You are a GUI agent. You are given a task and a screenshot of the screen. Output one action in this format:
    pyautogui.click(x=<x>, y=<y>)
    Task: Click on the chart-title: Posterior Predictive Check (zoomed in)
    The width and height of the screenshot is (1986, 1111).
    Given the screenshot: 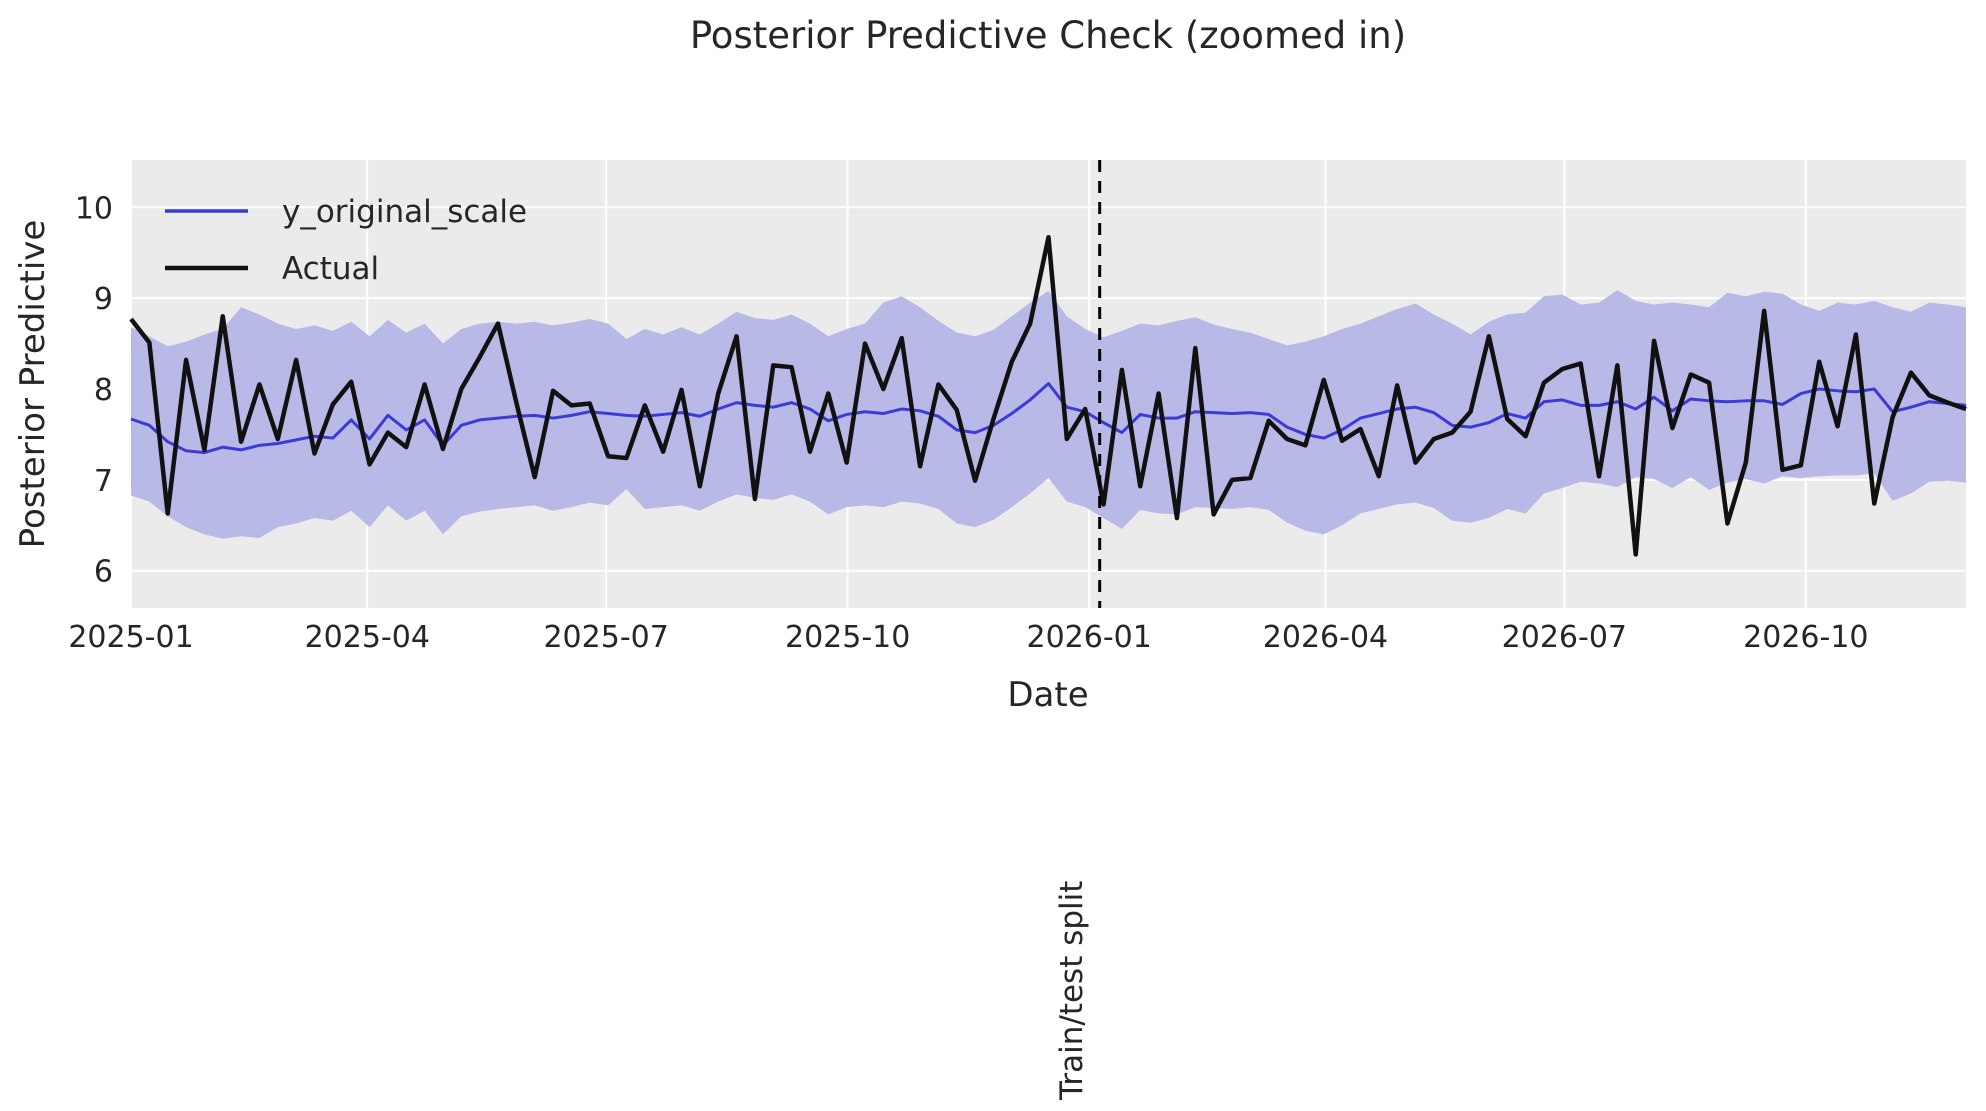 What is the action you would take?
    pyautogui.click(x=1048, y=35)
    